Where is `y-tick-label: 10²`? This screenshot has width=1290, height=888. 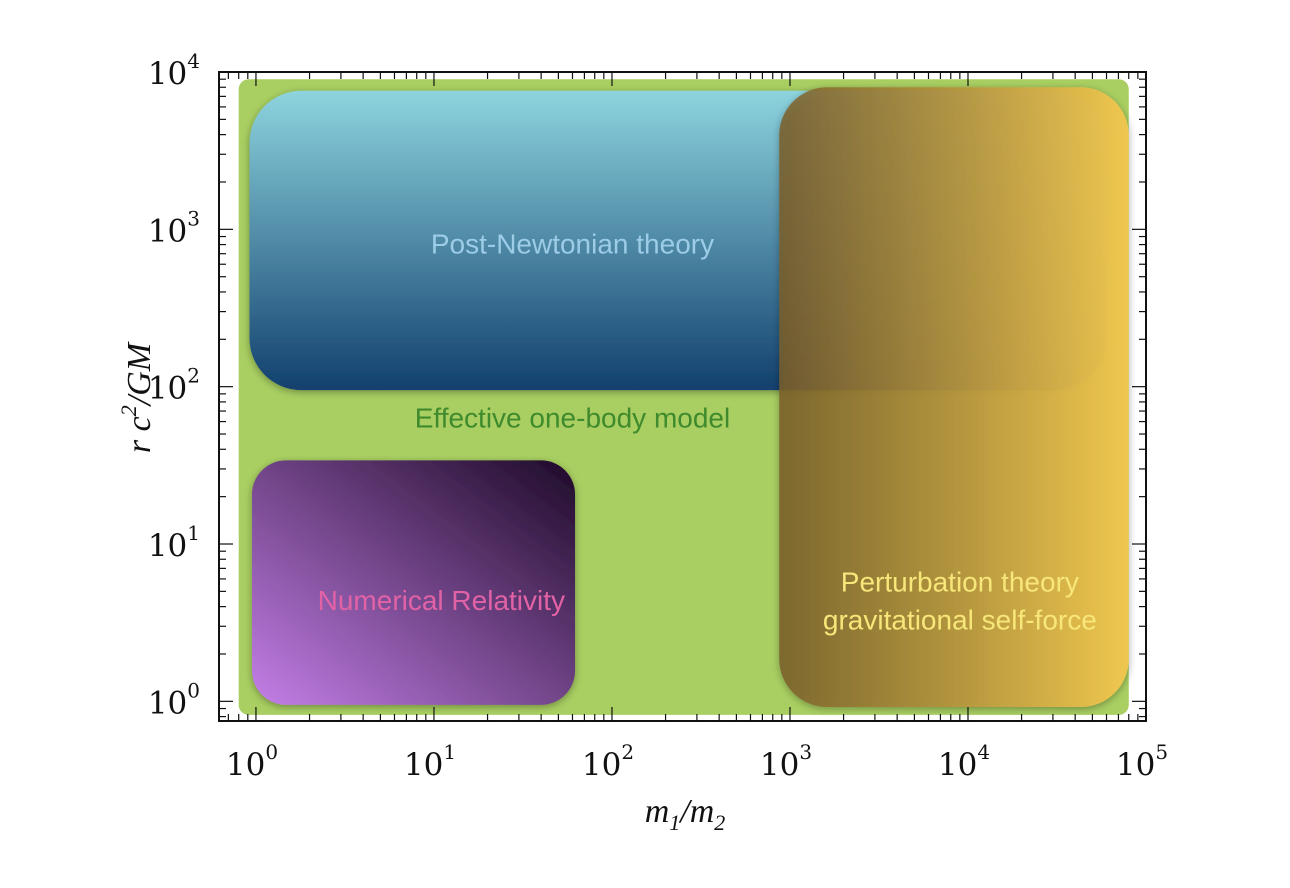 y-tick-label: 10² is located at coordinates (174, 385).